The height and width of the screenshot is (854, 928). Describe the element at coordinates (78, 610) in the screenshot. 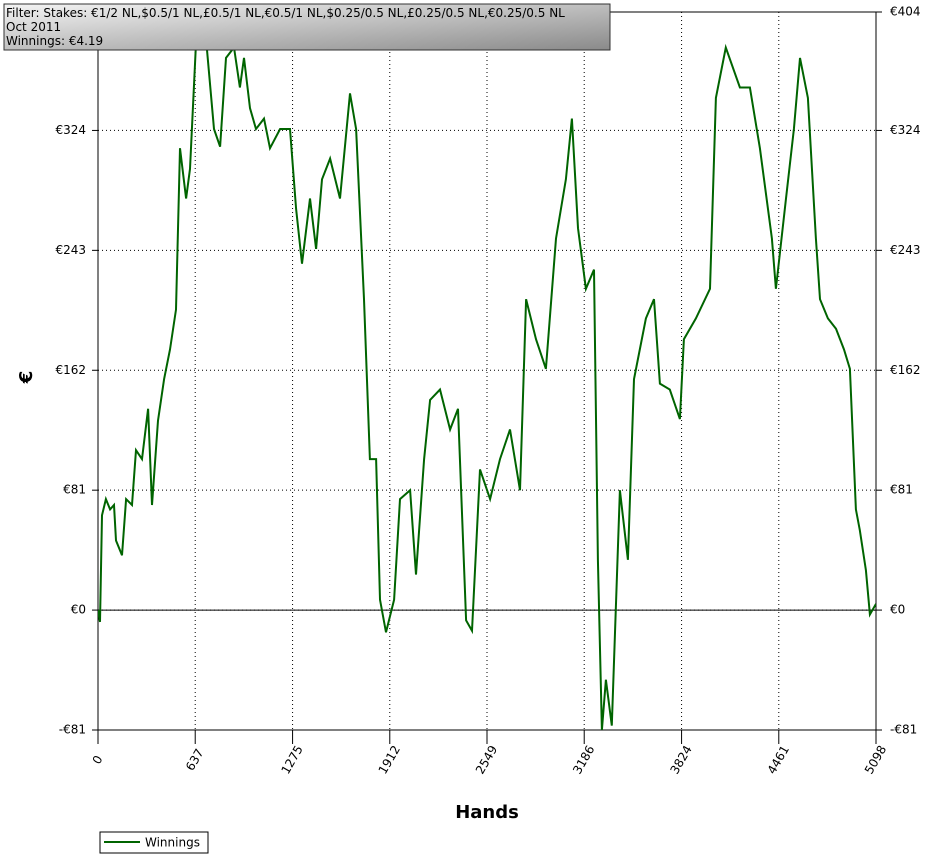

I see `y-tick-label: €0` at that location.